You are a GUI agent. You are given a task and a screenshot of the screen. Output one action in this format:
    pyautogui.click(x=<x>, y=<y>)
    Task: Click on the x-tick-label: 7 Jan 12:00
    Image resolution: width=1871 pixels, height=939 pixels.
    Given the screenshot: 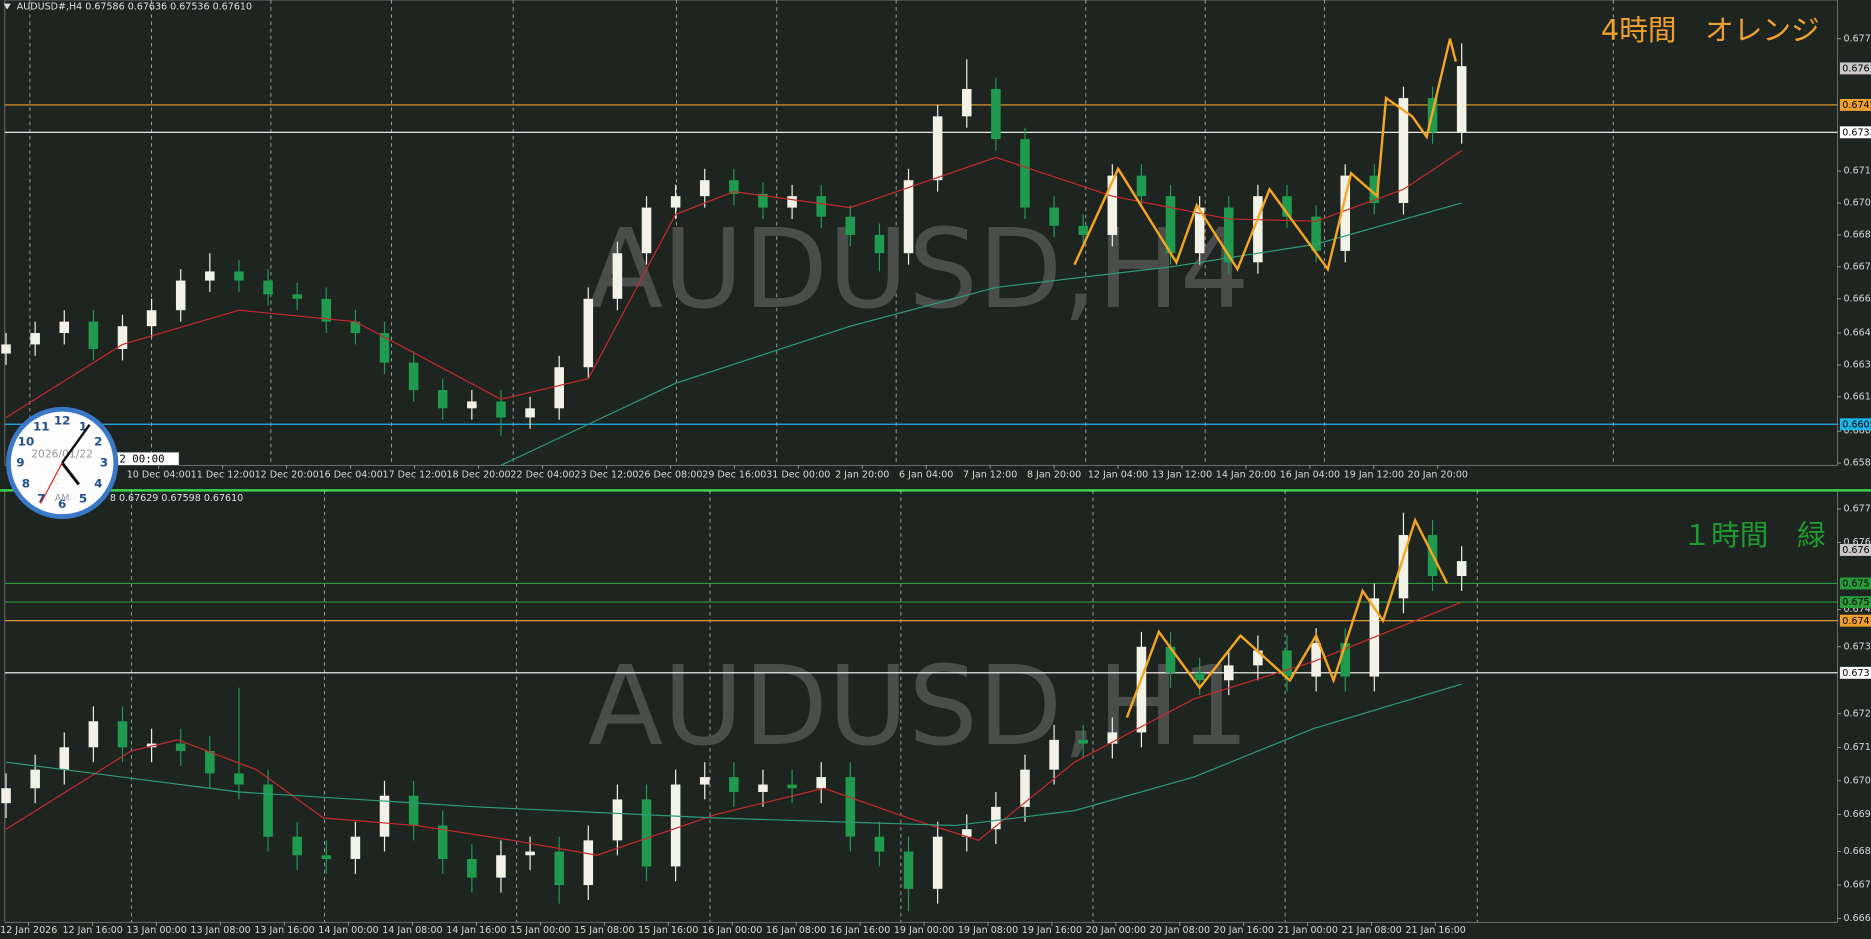 What is the action you would take?
    pyautogui.click(x=990, y=474)
    